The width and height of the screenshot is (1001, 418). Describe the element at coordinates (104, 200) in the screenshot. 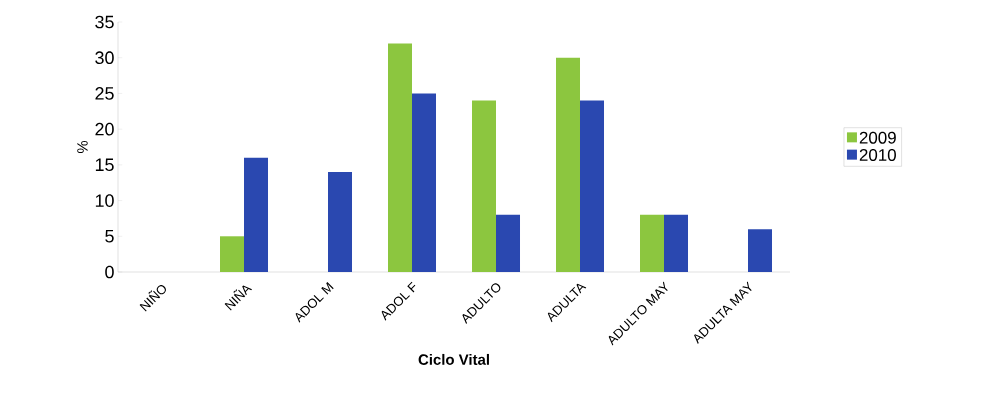

I see `y-tick-label: 10` at that location.